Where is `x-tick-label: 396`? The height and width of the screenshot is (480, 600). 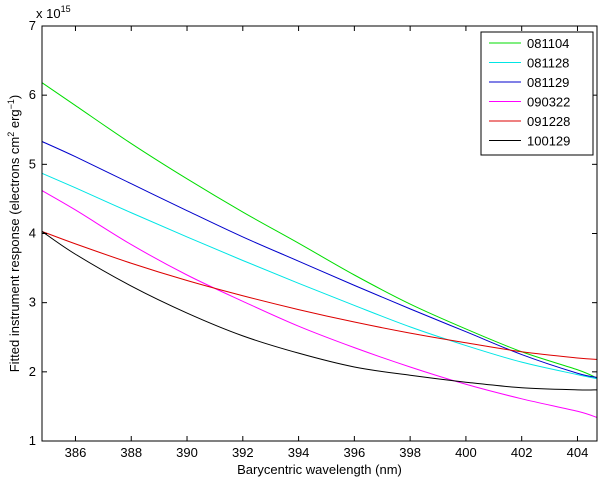 x-tick-label: 396 is located at coordinates (355, 452).